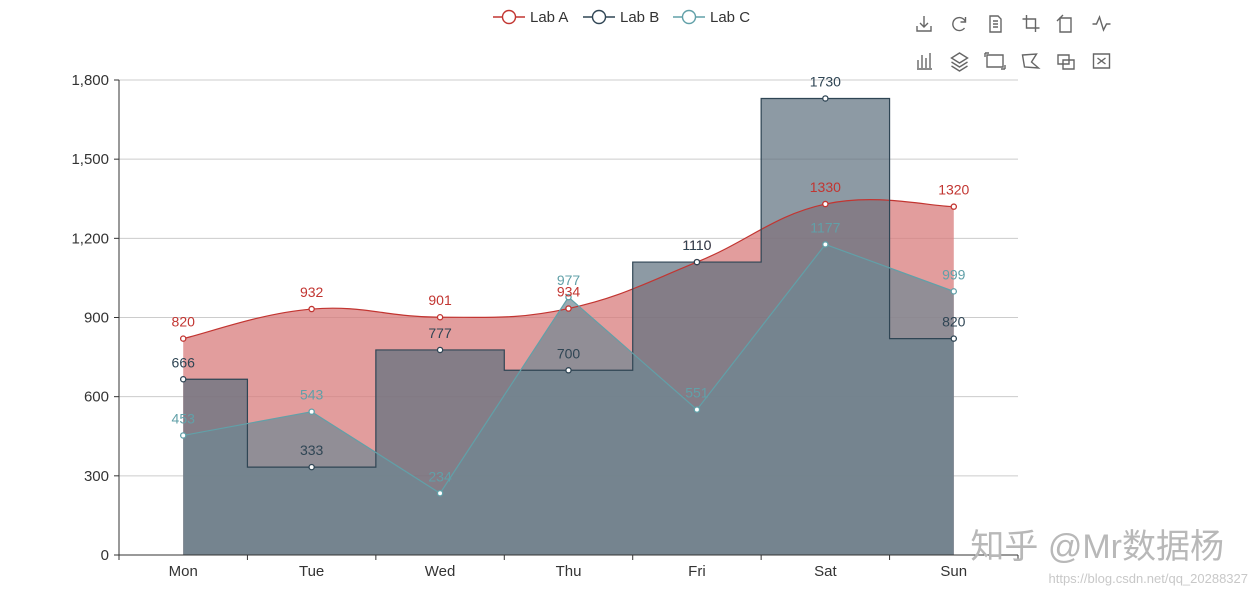  What do you see at coordinates (569, 571) in the screenshot?
I see `x-tick-label: Thu` at bounding box center [569, 571].